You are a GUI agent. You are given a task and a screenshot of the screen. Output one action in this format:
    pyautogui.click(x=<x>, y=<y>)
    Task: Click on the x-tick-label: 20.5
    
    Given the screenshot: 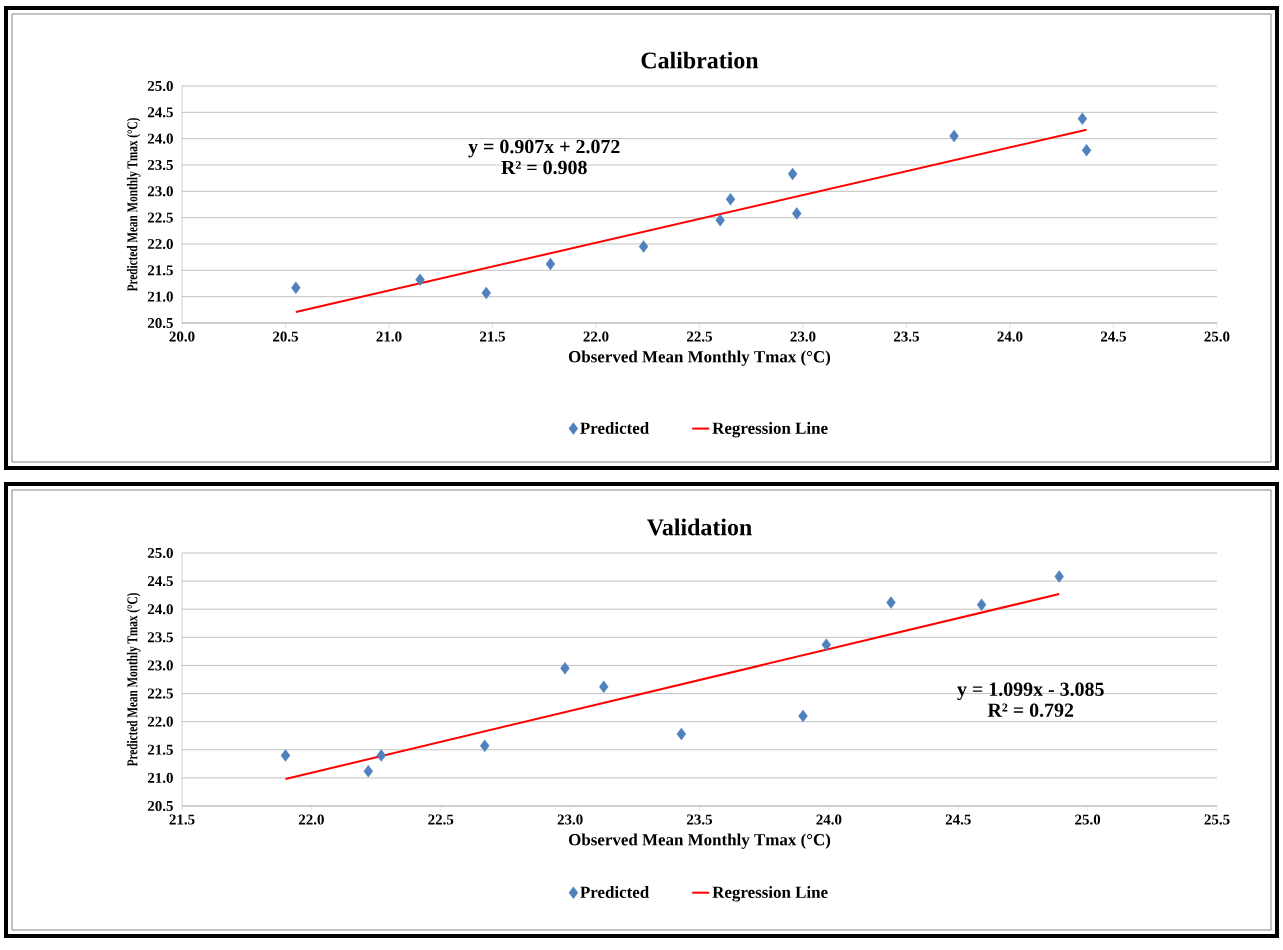 What is the action you would take?
    pyautogui.click(x=286, y=336)
    